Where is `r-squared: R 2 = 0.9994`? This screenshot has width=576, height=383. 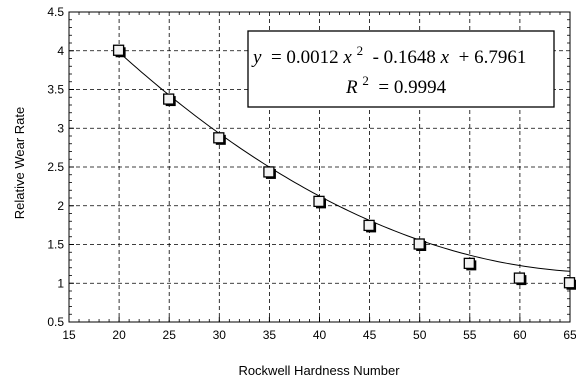 r-squared: R 2 = 0.9994 is located at coordinates (396, 83).